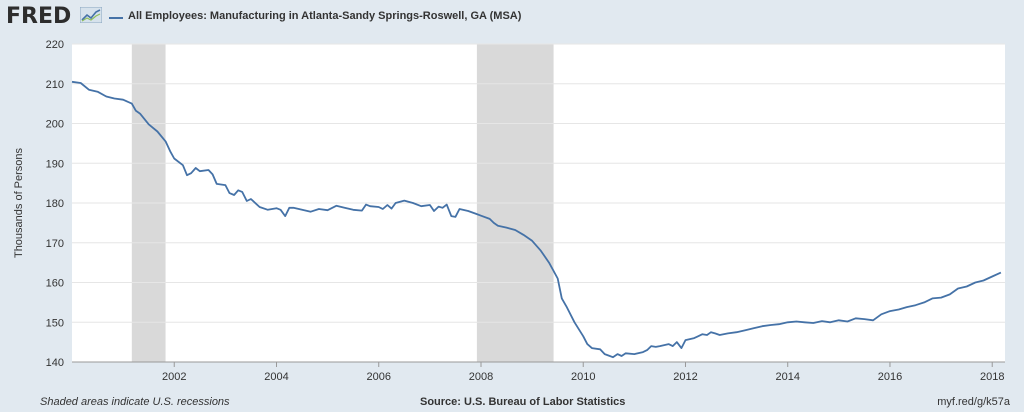  I want to click on recession-note: Shaded areas indicate U.S. recessions, so click(135, 402).